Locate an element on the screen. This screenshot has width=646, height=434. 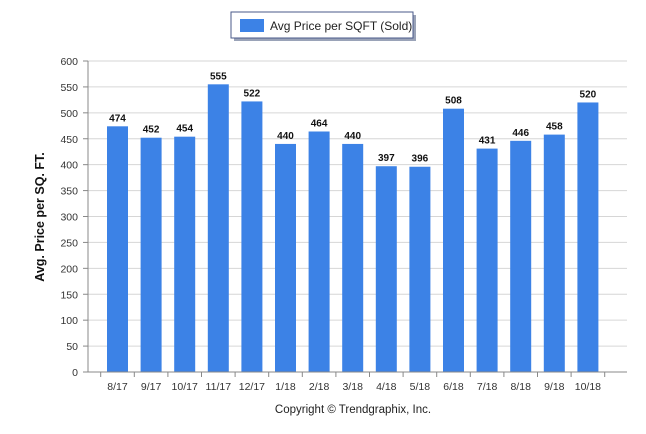
y-tick-label: 200 is located at coordinates (69, 269).